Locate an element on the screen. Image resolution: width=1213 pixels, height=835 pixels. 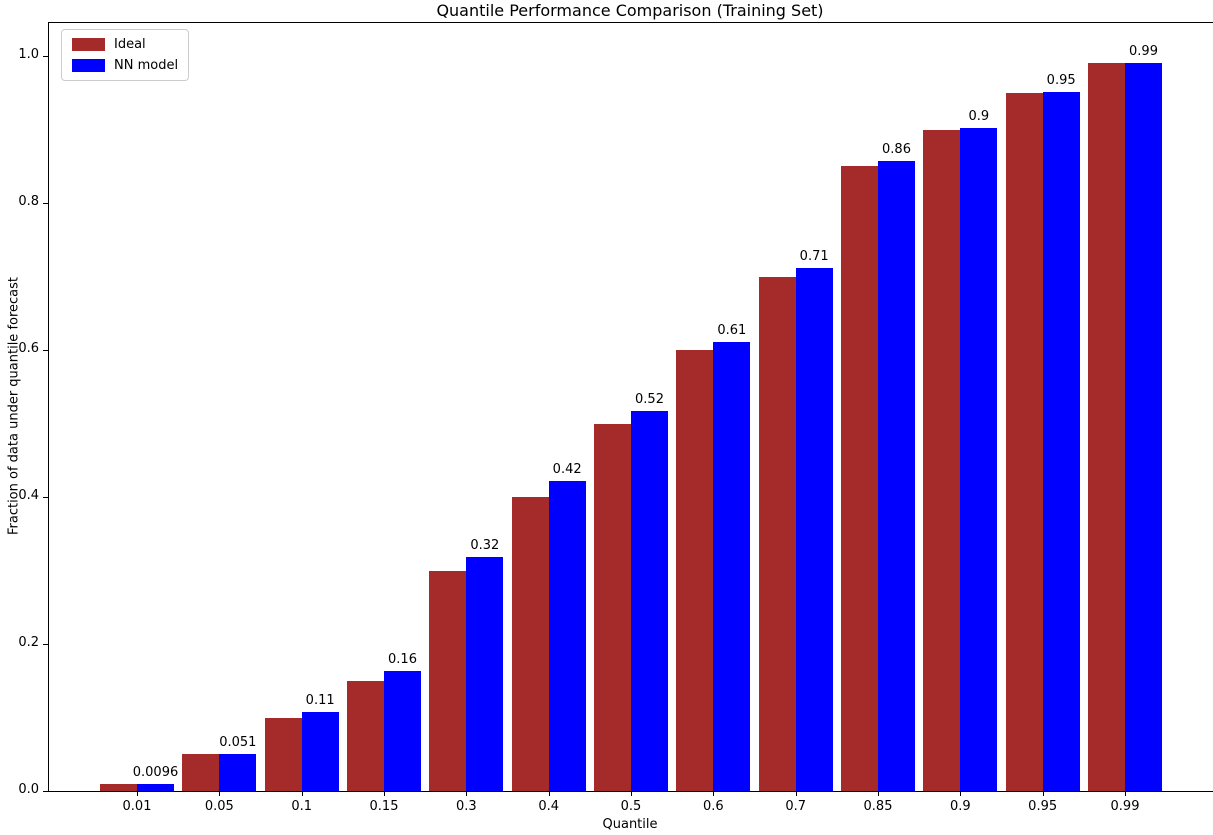
legend-swatch-nn-model is located at coordinates (88, 65).